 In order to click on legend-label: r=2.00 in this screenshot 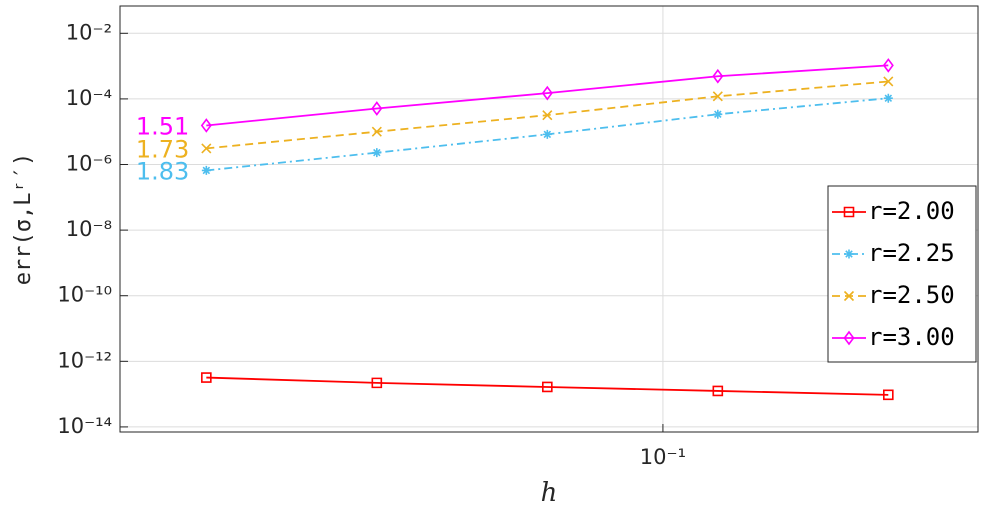, I will do `click(911, 211)`.